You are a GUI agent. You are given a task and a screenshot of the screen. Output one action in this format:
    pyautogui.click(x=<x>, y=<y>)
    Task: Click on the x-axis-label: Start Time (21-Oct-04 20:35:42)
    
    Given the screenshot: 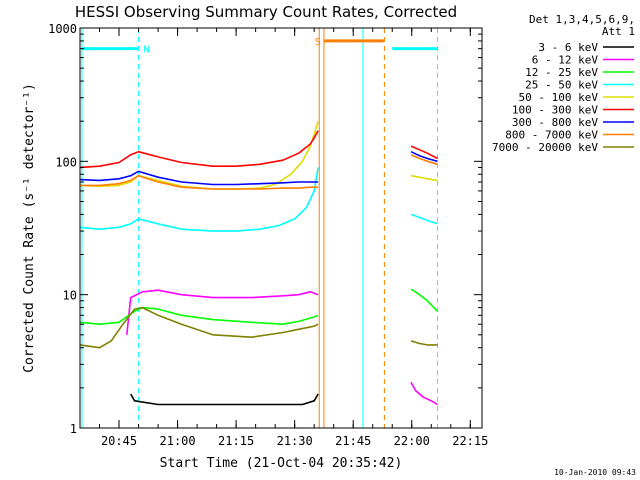 What is the action you would take?
    pyautogui.click(x=281, y=463)
    